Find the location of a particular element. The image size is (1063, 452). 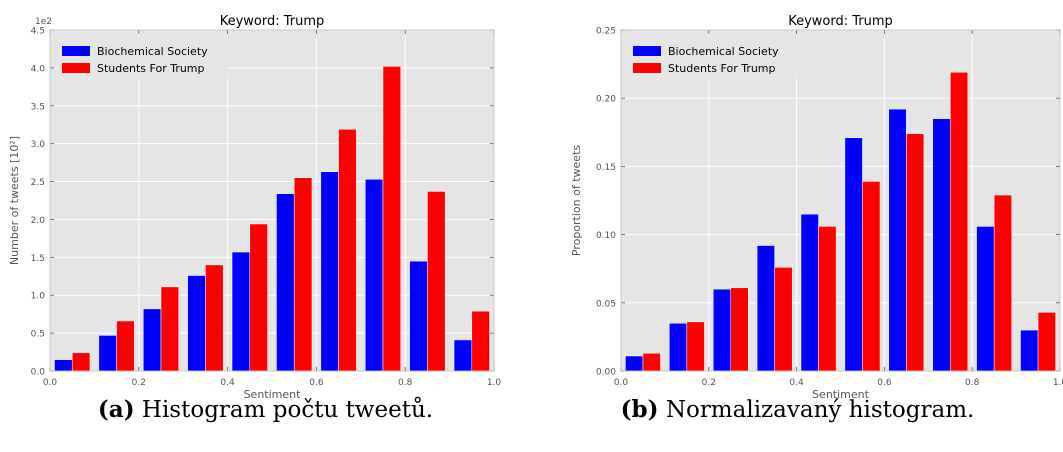

y-tick-label: 3.0 is located at coordinates (38, 145).